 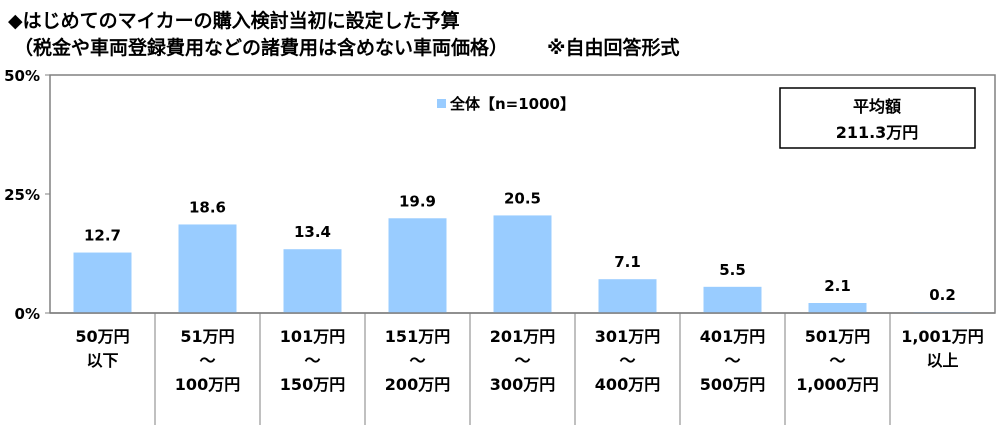 I want to click on x-tick-label: 1,001万円, so click(x=942, y=336).